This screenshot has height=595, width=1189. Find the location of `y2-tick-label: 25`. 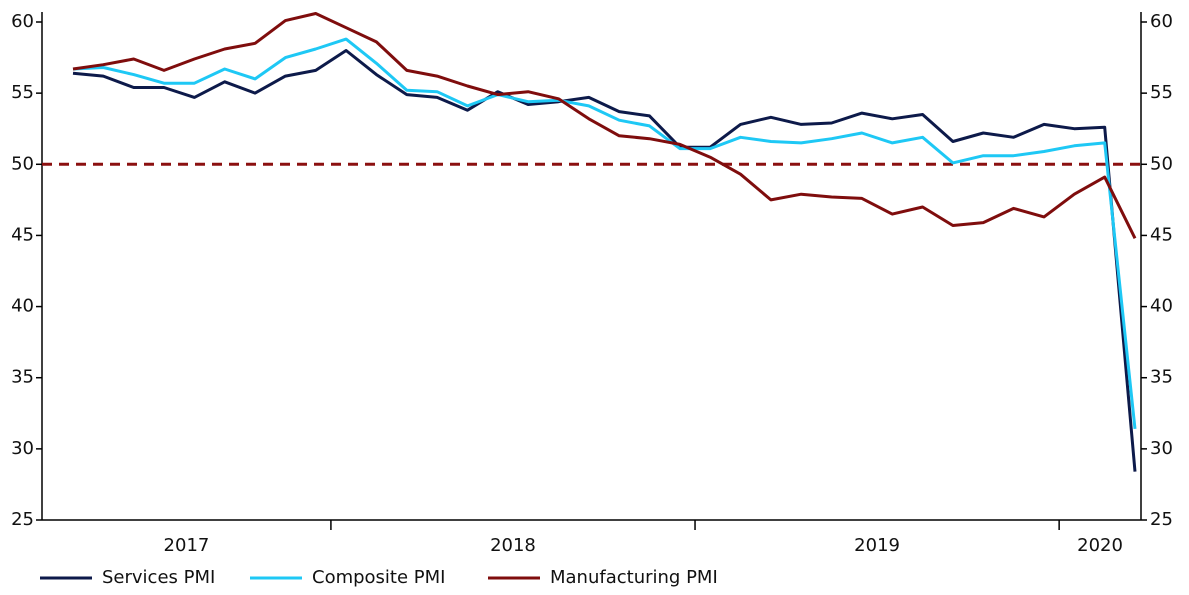

y2-tick-label: 25 is located at coordinates (1161, 519).